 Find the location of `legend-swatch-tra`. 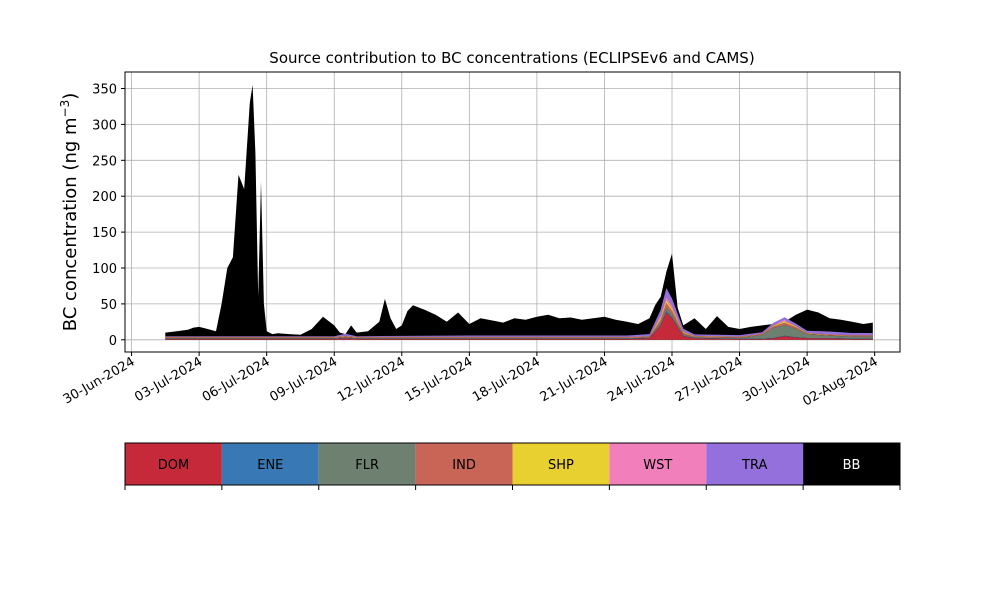

legend-swatch-tra is located at coordinates (755, 464).